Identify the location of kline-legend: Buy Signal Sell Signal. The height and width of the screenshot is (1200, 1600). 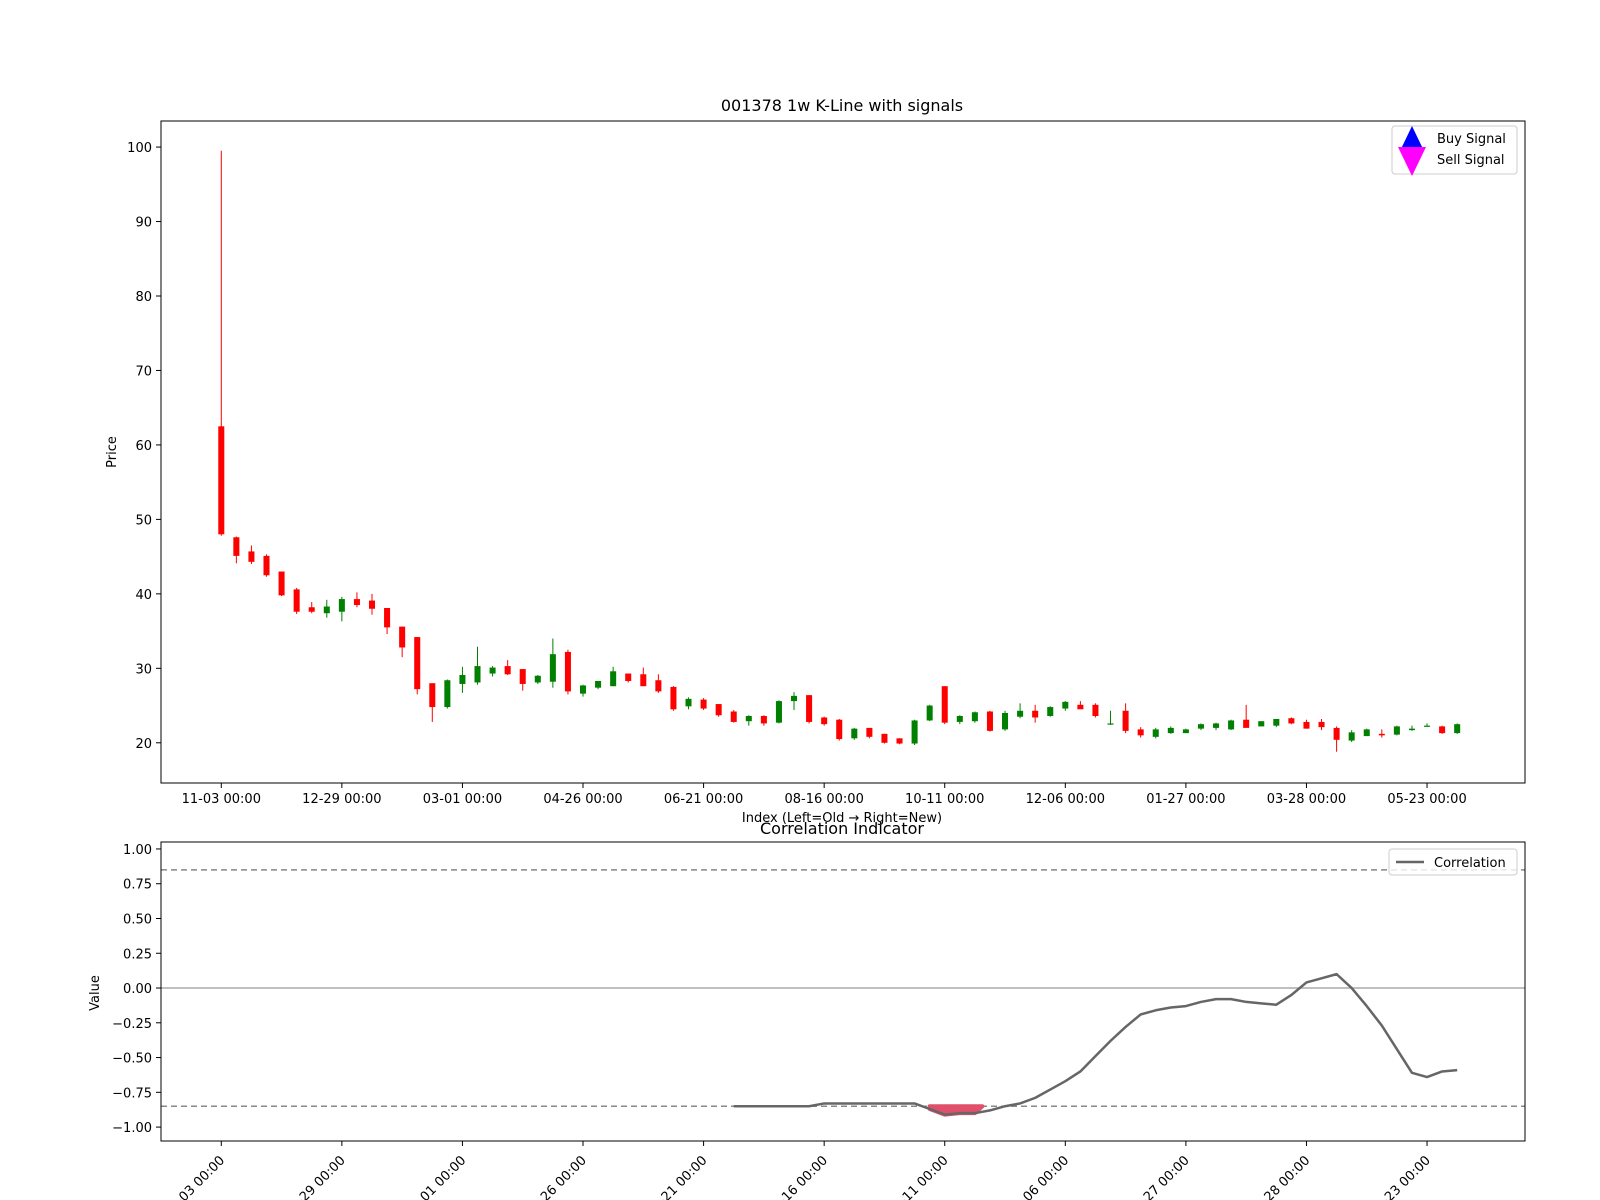
(1454, 150).